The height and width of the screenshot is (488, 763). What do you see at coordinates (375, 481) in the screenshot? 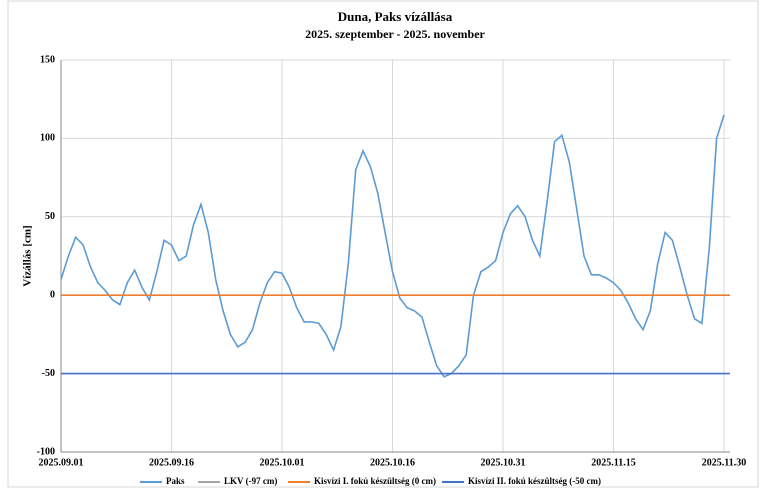
I see `legend-label: Kisvízi I. fokú készültség (0 cm)` at bounding box center [375, 481].